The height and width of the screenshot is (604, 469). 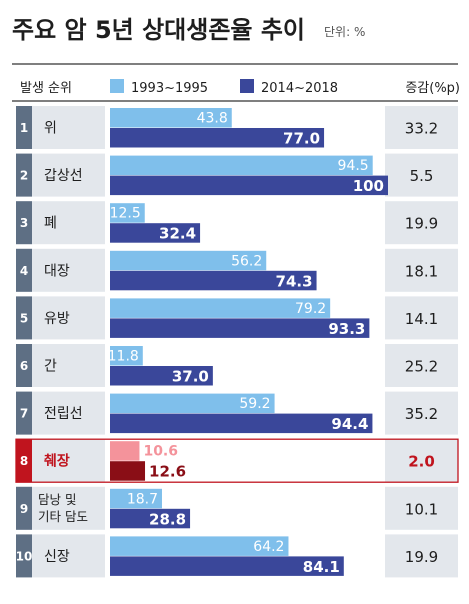 I want to click on category-label: 전립선, so click(x=63, y=414).